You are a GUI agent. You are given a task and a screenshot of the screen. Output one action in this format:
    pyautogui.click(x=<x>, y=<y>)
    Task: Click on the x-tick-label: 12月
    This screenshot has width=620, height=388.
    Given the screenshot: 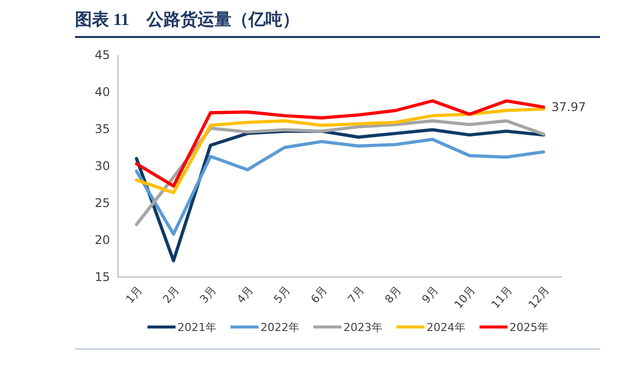 What is the action you would take?
    pyautogui.click(x=539, y=298)
    